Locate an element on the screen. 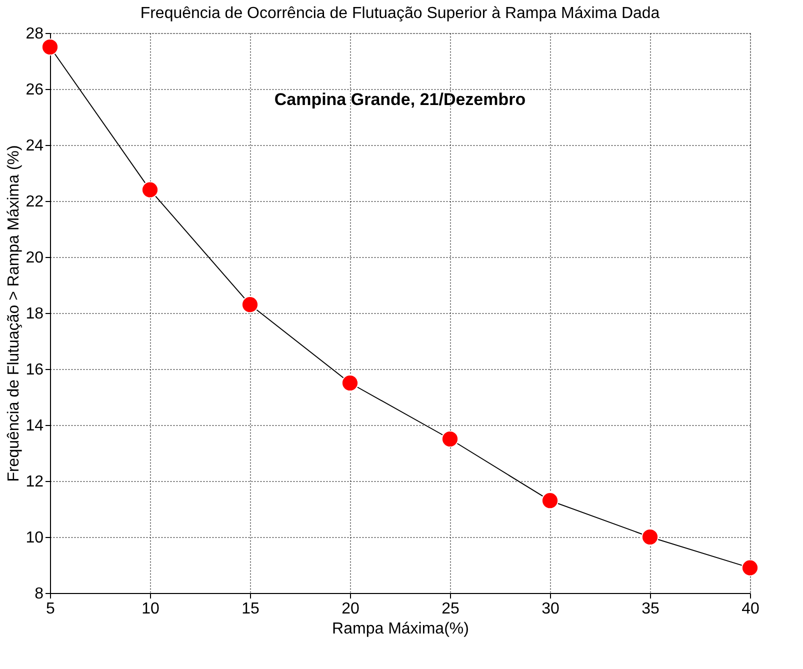  y-tick-label: 8 is located at coordinates (39, 594).